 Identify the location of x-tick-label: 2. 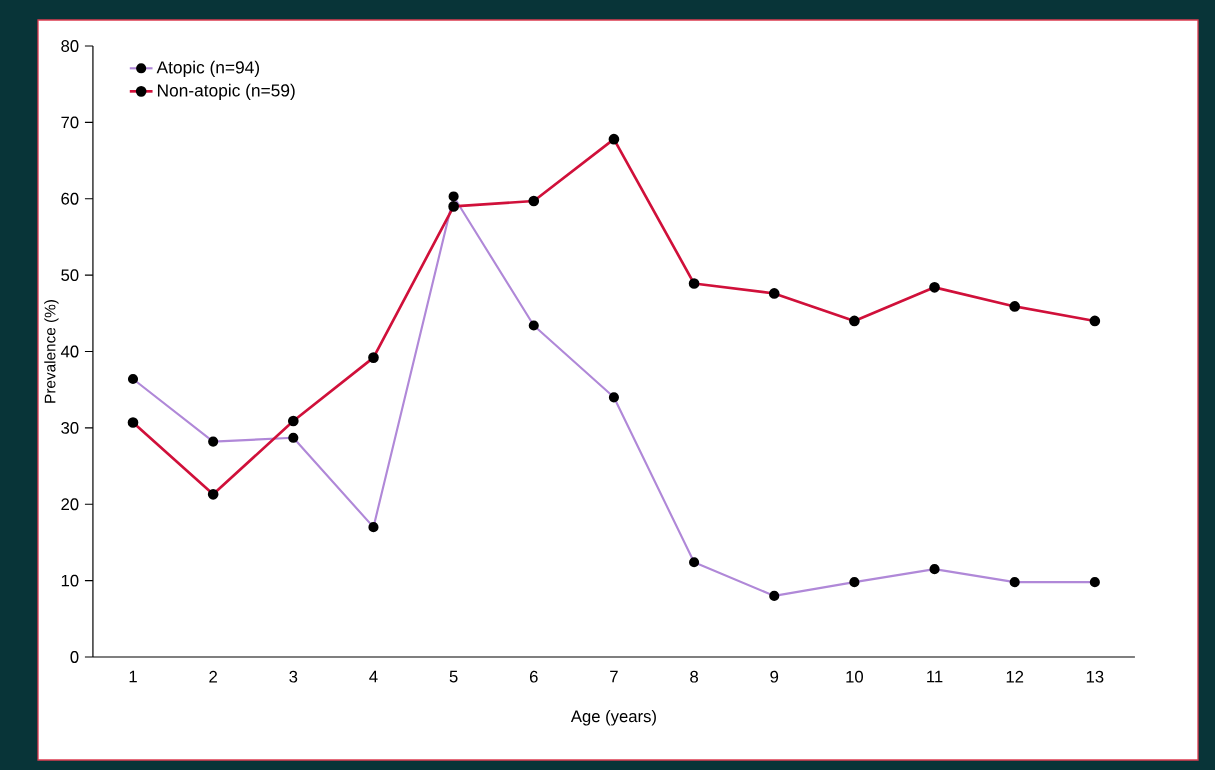
(213, 676).